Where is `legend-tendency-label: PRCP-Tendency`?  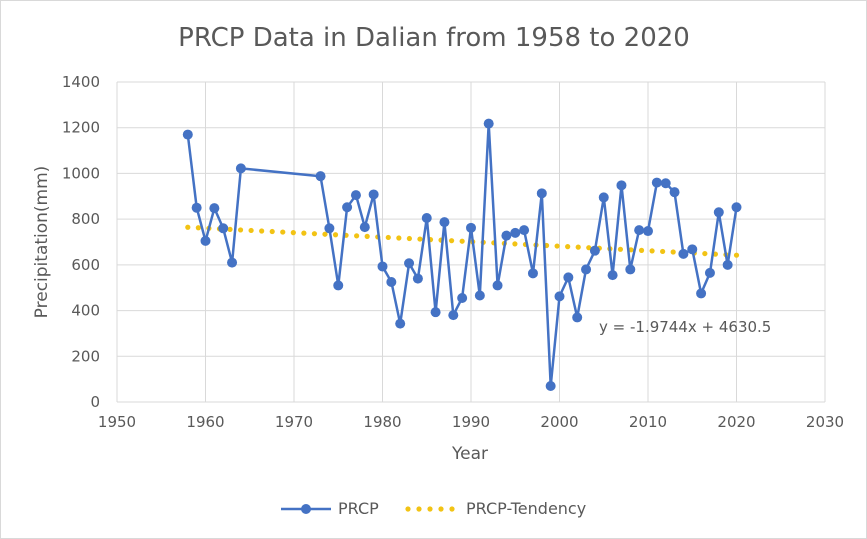
legend-tendency-label: PRCP-Tendency is located at coordinates (526, 508).